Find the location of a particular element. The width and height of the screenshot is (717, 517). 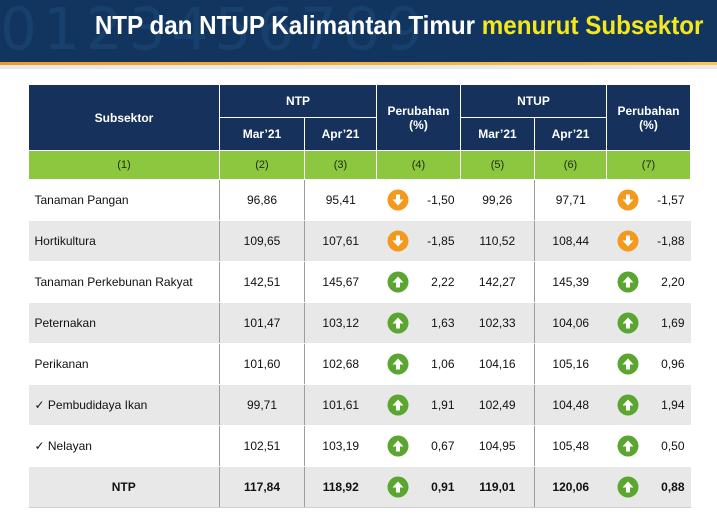

header-group-ntup: NTUP is located at coordinates (533, 101).